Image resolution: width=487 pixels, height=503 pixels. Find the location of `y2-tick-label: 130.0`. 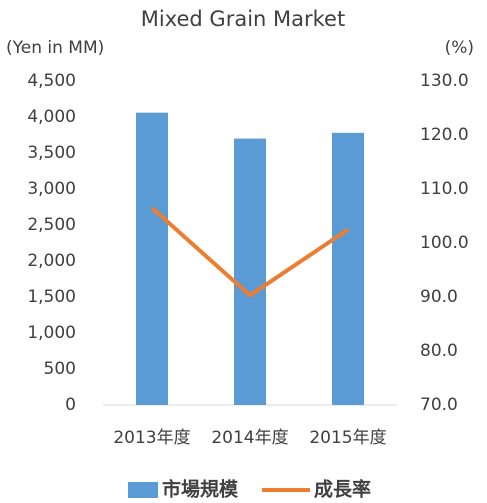

y2-tick-label: 130.0 is located at coordinates (444, 81).